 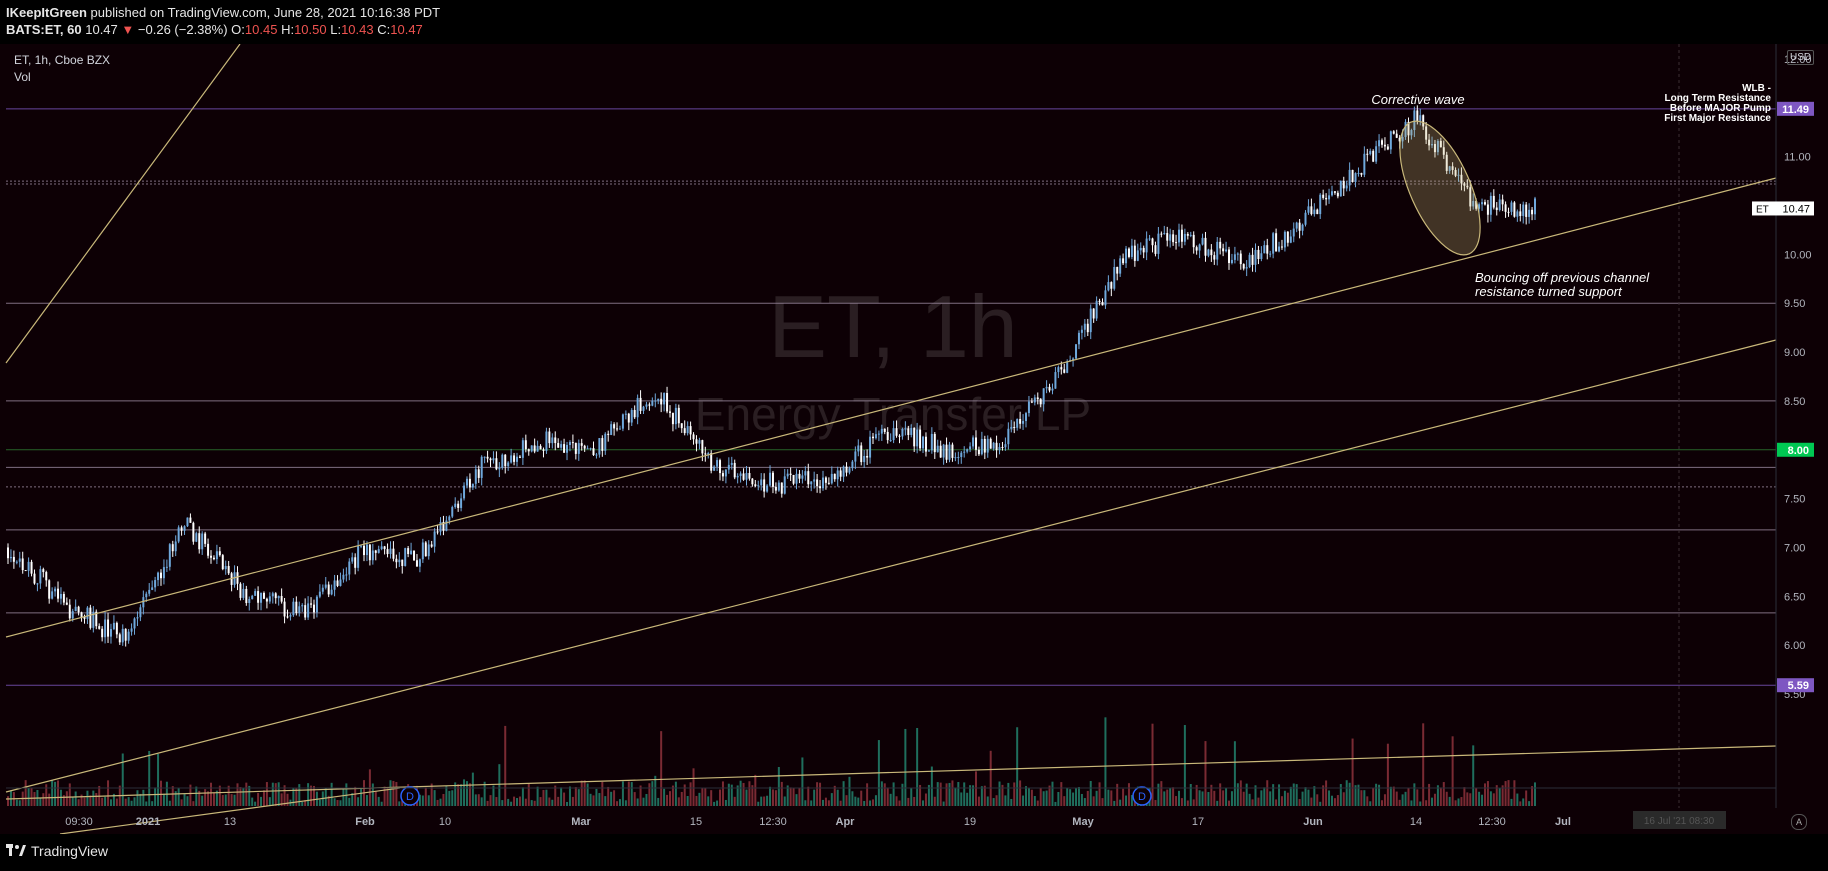 I want to click on corrective-wave-ellipse, so click(x=1439, y=188).